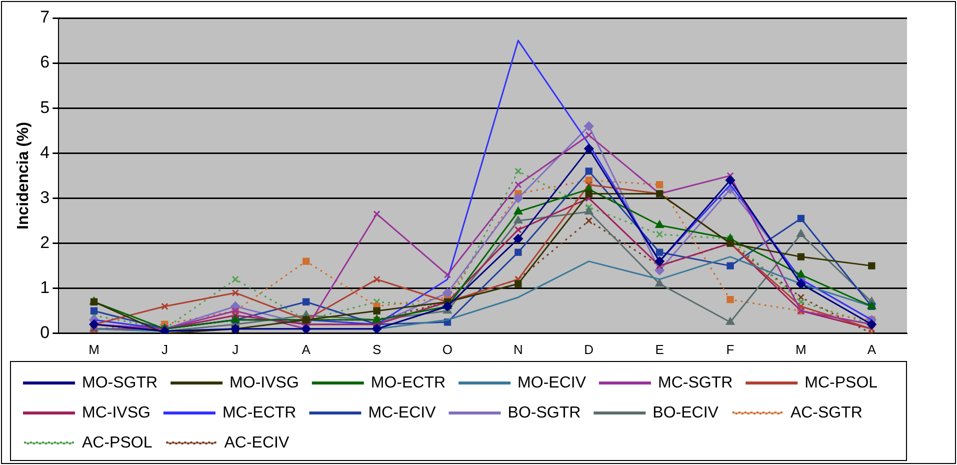 The width and height of the screenshot is (957, 465). What do you see at coordinates (45, 62) in the screenshot?
I see `y-tick-label: 6` at bounding box center [45, 62].